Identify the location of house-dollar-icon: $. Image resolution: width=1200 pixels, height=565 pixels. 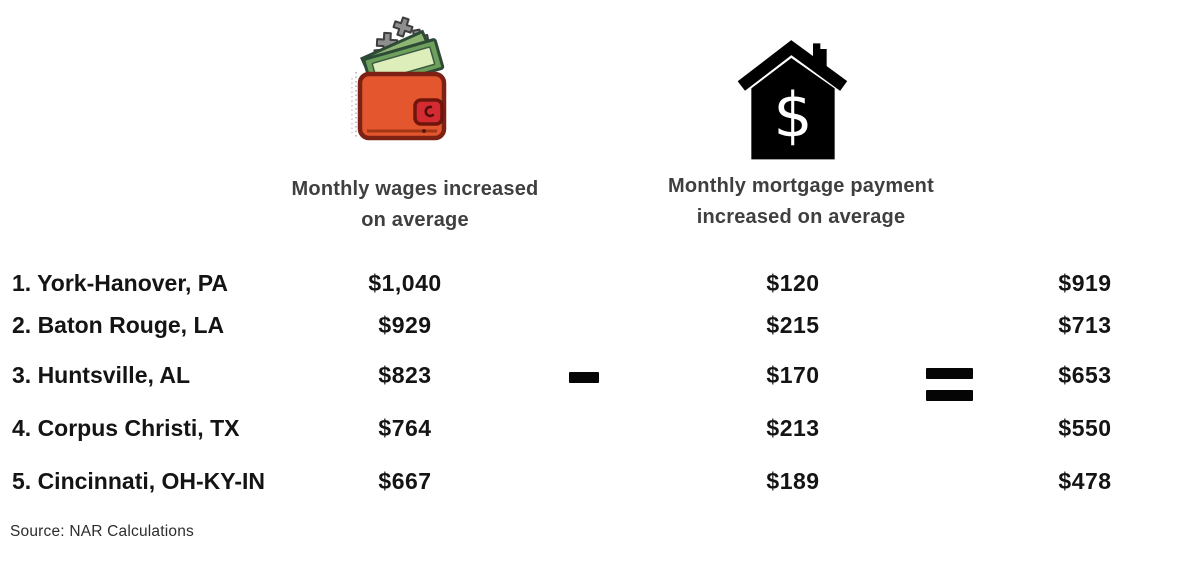
(793, 97).